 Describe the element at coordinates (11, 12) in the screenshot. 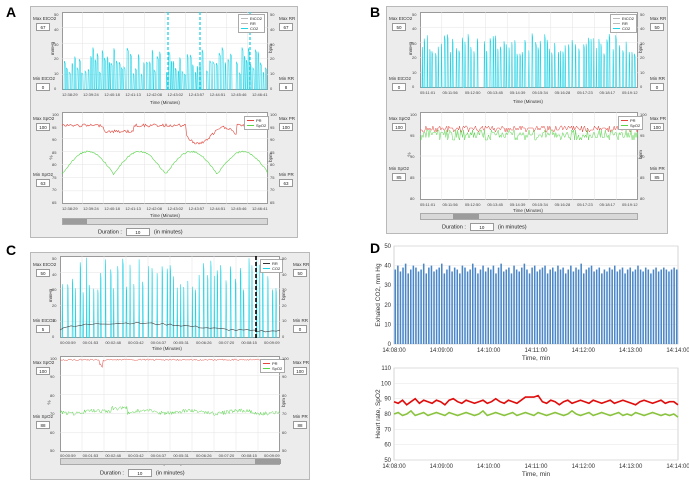

I see `panel-letter-a: A` at that location.